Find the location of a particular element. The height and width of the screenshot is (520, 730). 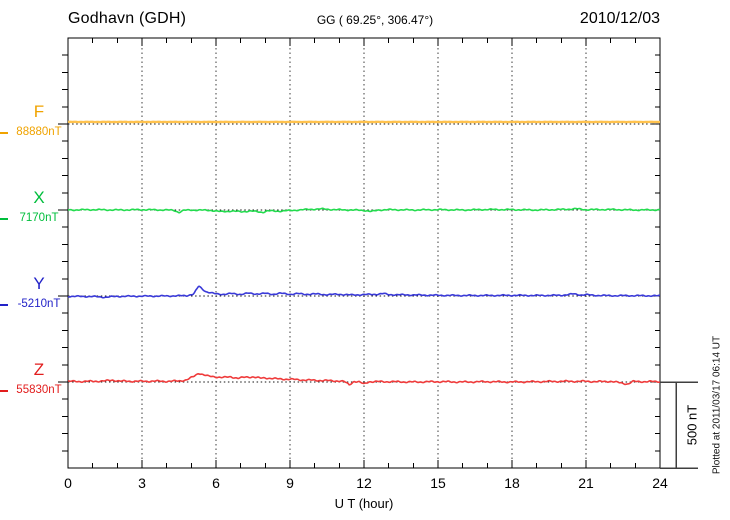

x-axis-label: U T (hour) is located at coordinates (364, 503).